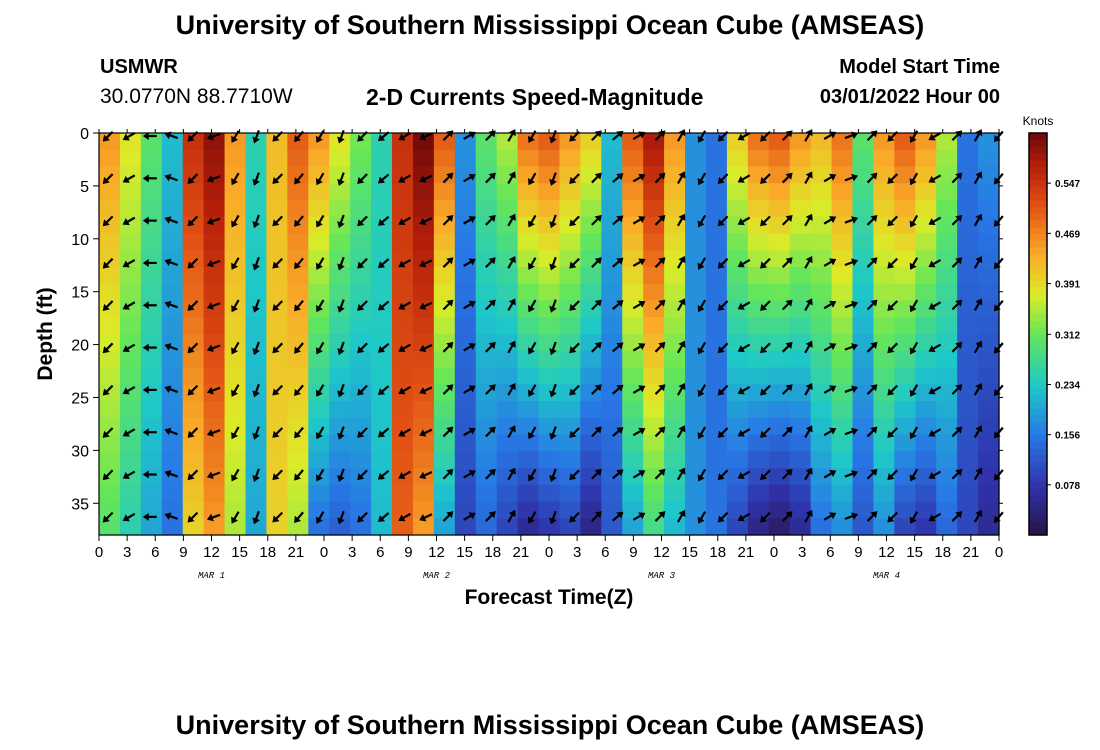 The width and height of the screenshot is (1100, 750). What do you see at coordinates (802, 552) in the screenshot?
I see `x-tick-label: 3` at bounding box center [802, 552].